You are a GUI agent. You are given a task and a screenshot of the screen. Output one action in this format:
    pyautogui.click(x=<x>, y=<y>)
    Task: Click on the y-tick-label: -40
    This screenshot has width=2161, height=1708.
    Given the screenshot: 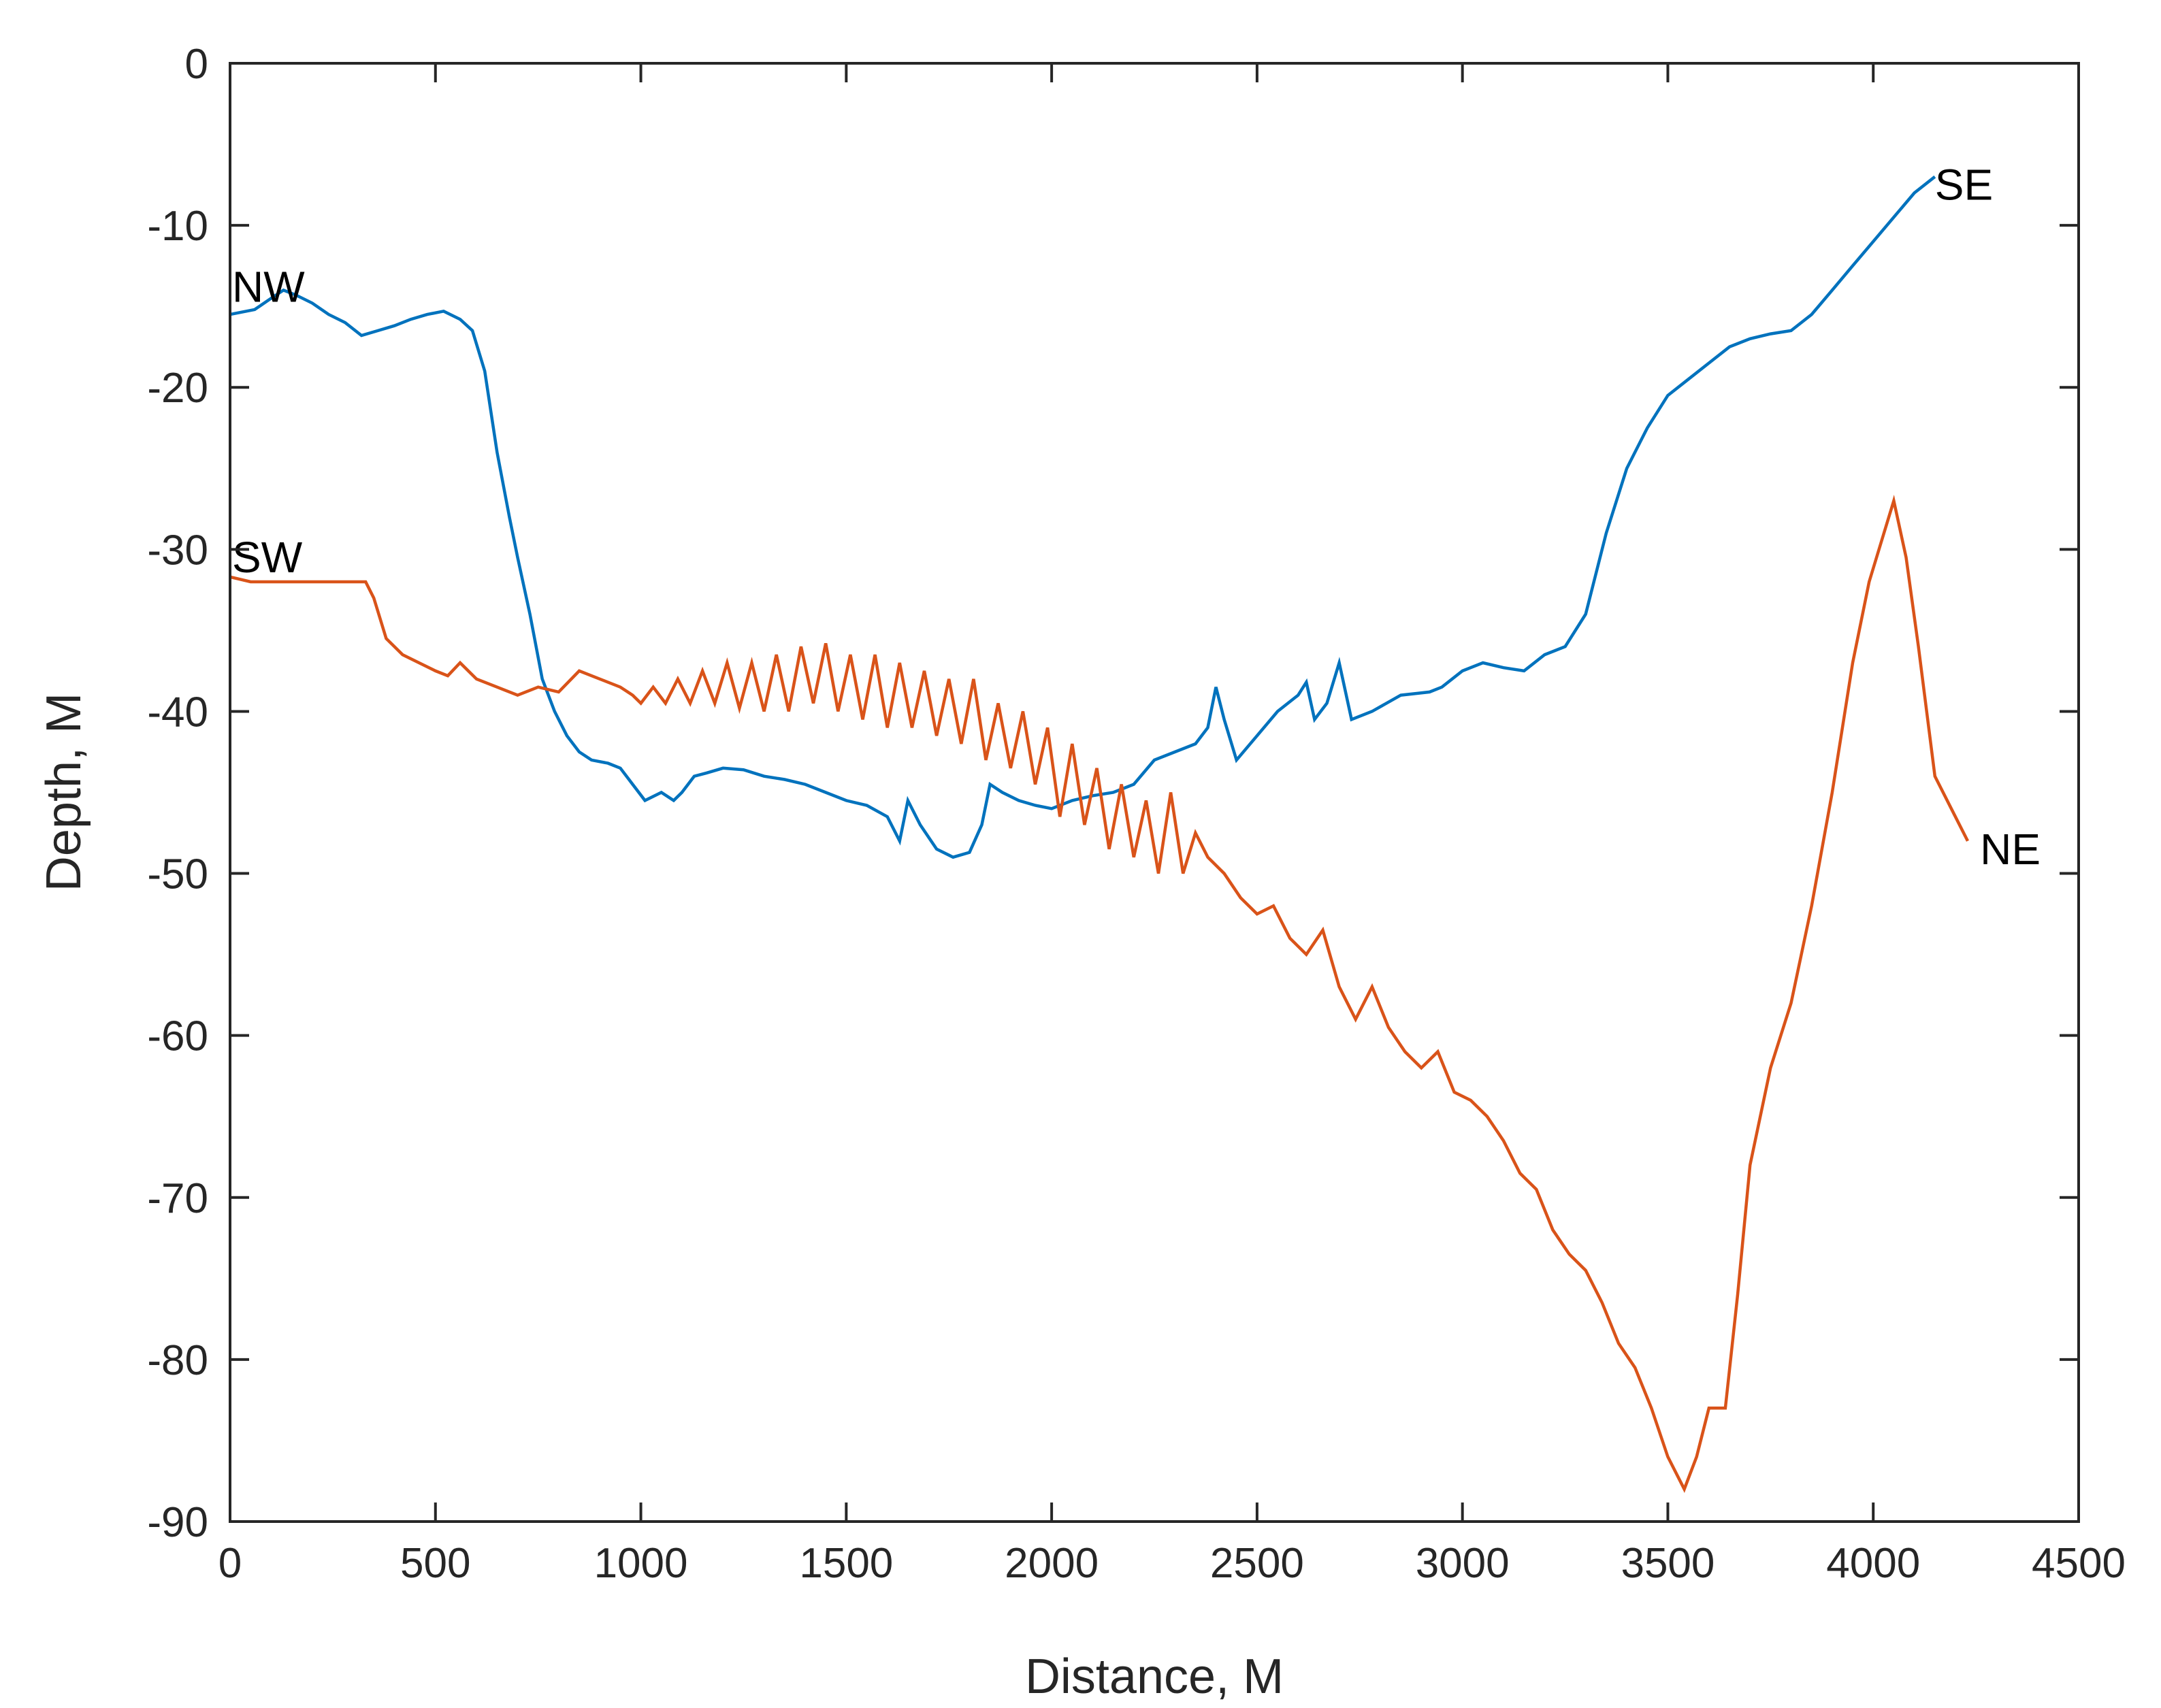 What is the action you would take?
    pyautogui.click(x=177, y=712)
    